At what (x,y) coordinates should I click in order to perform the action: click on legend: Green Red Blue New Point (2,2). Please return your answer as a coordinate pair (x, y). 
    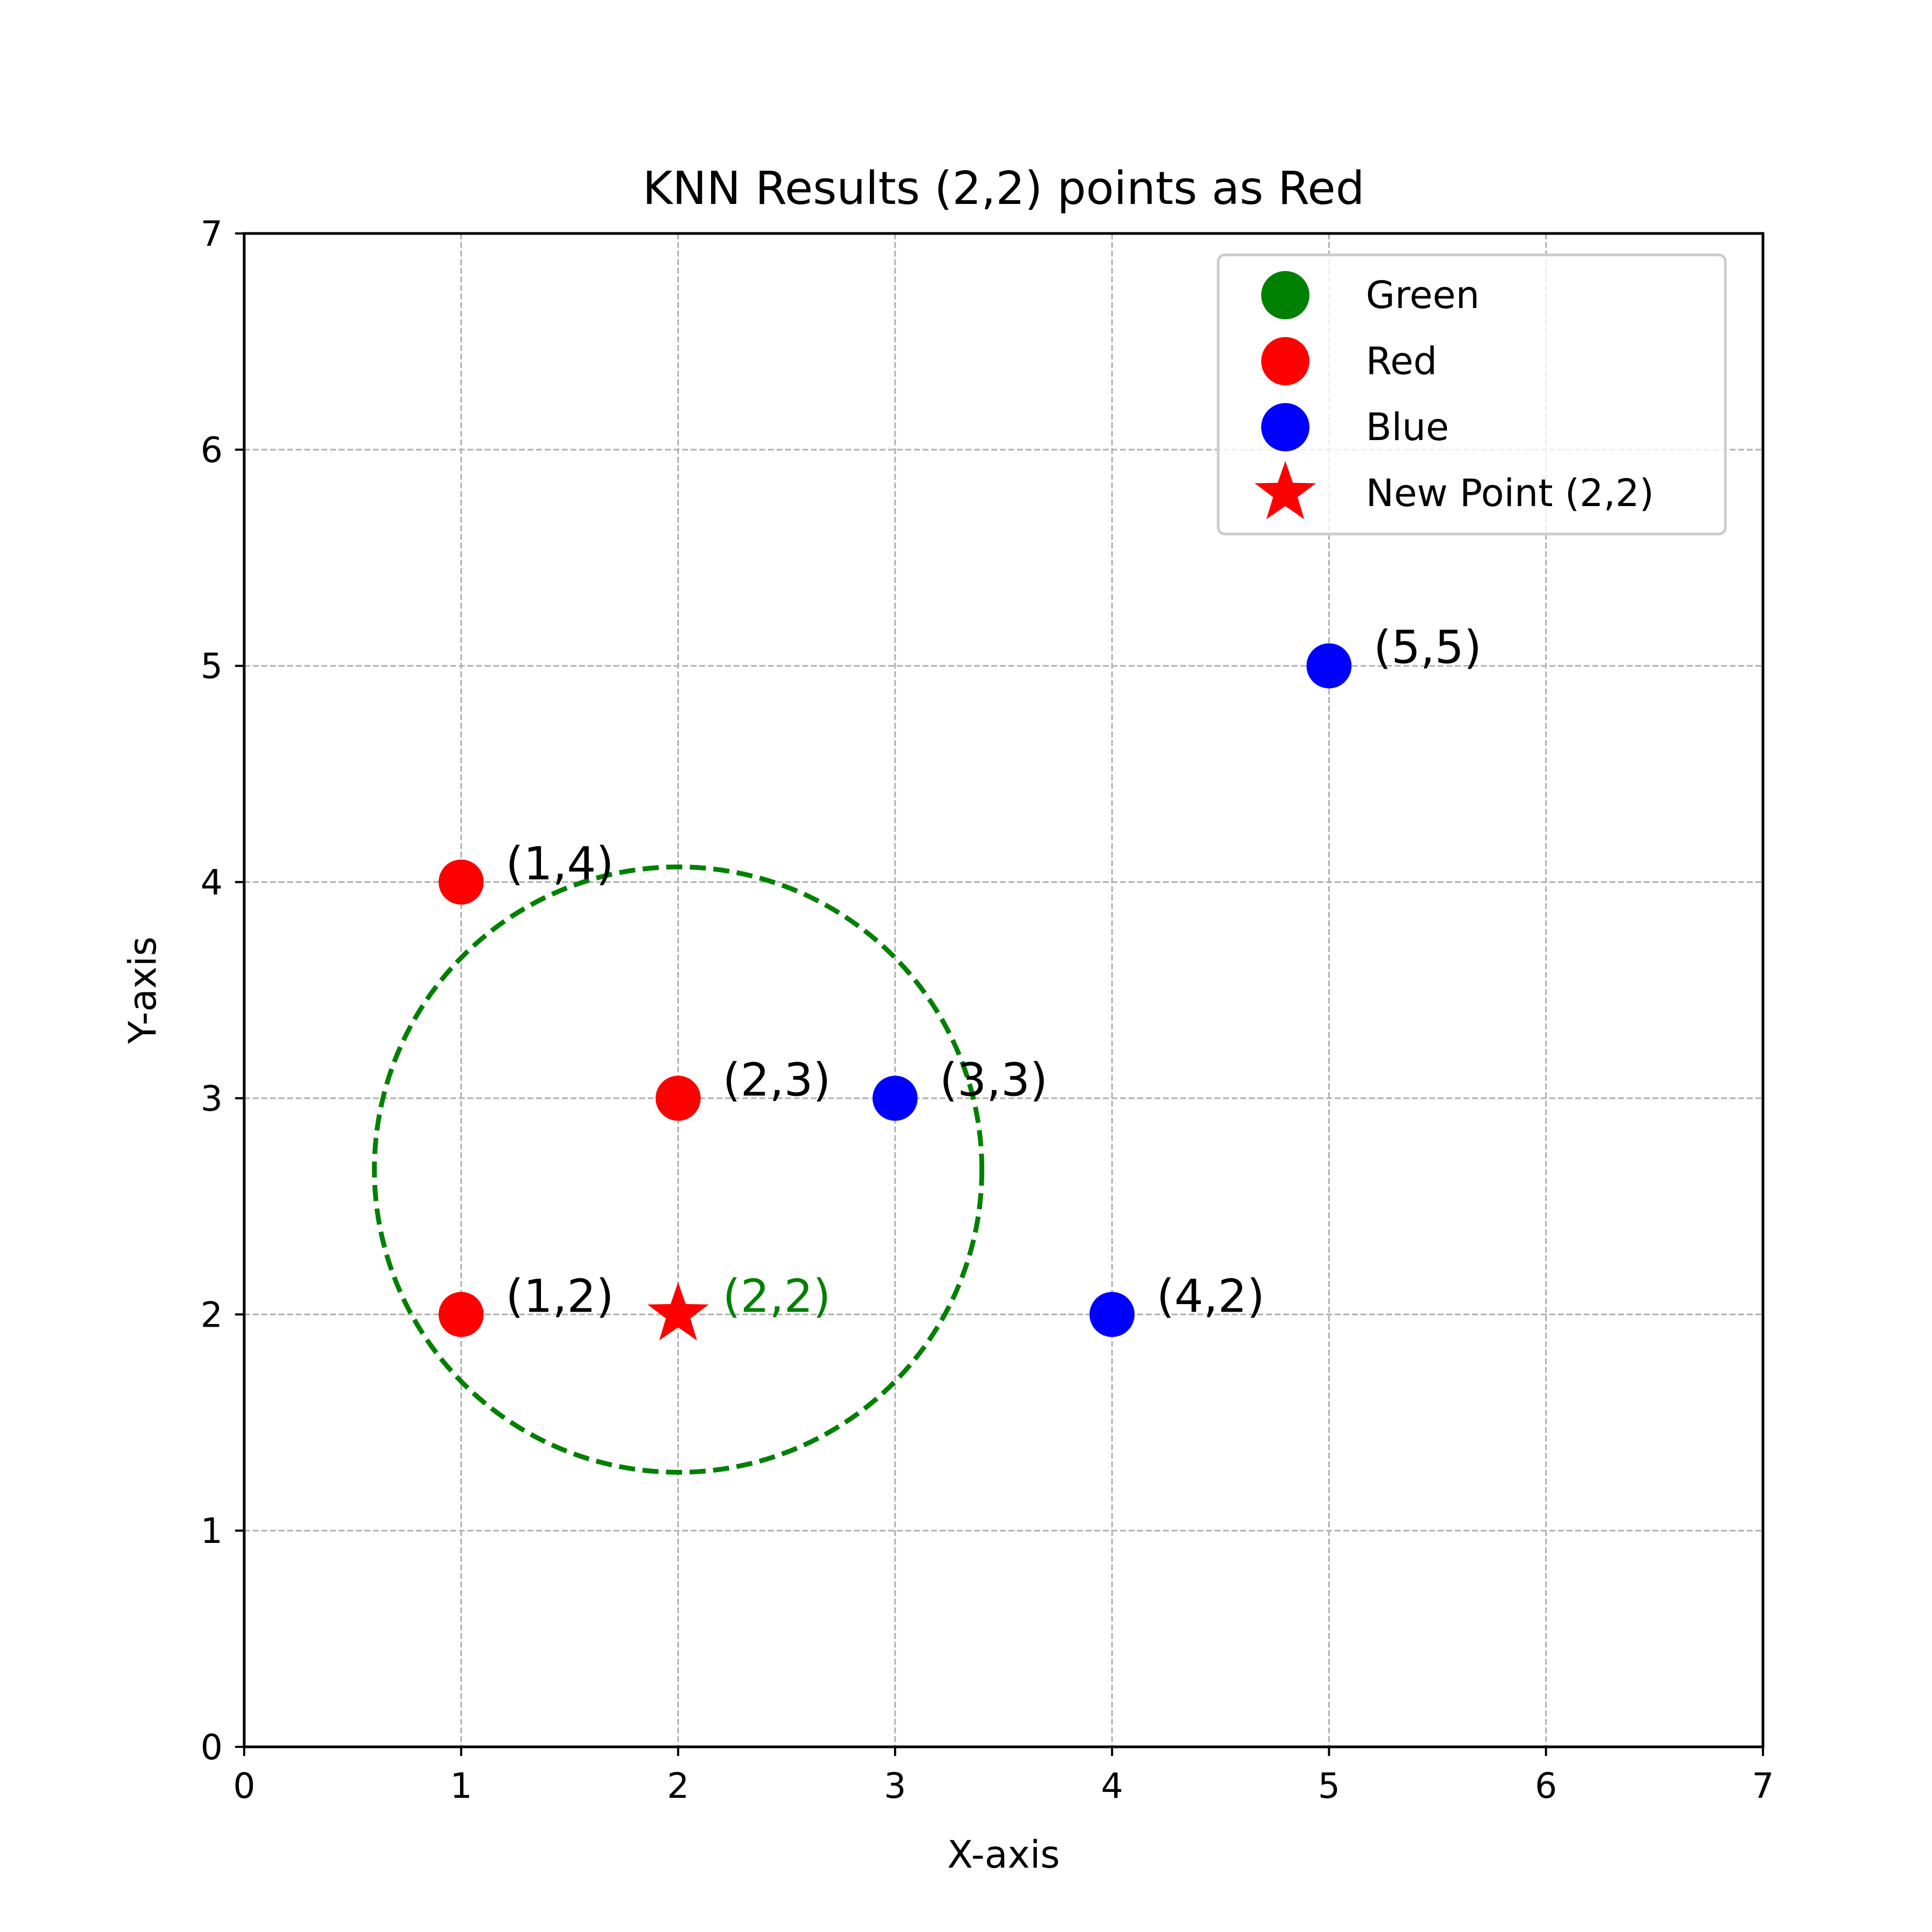
    Looking at the image, I should click on (1472, 394).